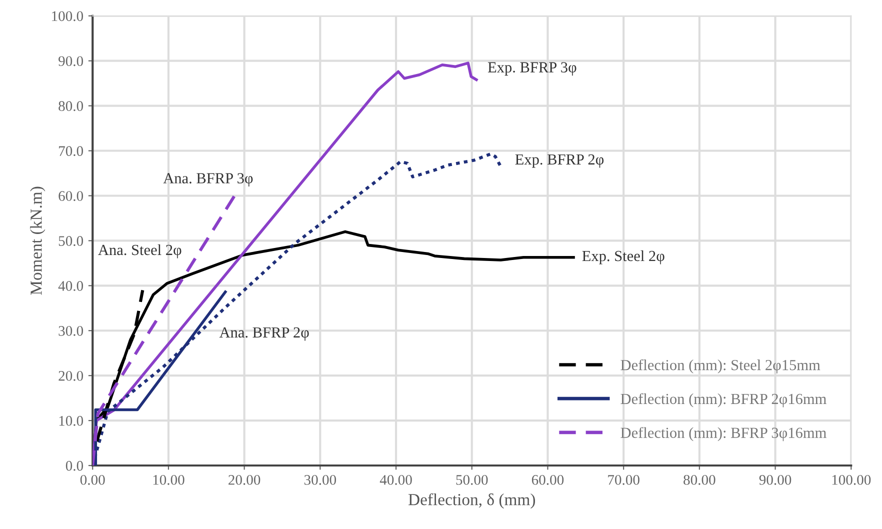  Describe the element at coordinates (700, 479) in the screenshot. I see `x-tick-label: 80.00` at that location.